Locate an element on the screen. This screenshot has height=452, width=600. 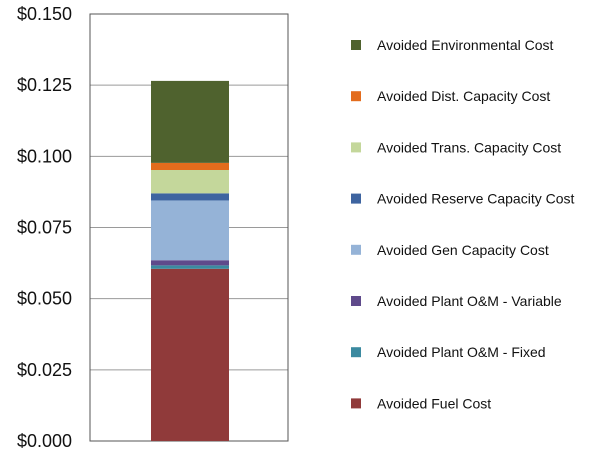
y-tick-label-5: $0.125 is located at coordinates (44, 85).